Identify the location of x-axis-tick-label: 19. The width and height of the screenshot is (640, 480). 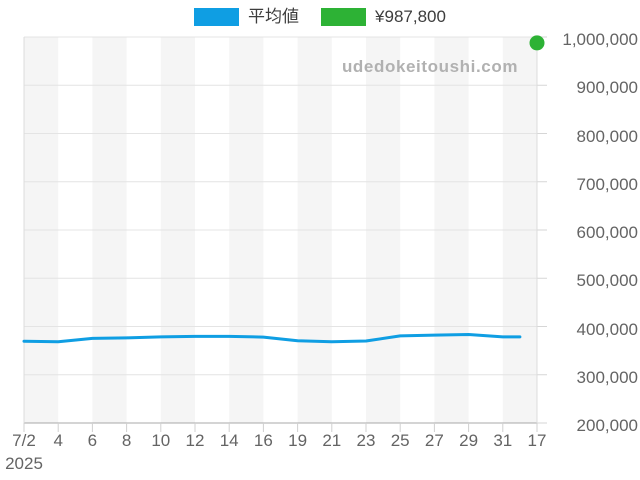
(298, 441).